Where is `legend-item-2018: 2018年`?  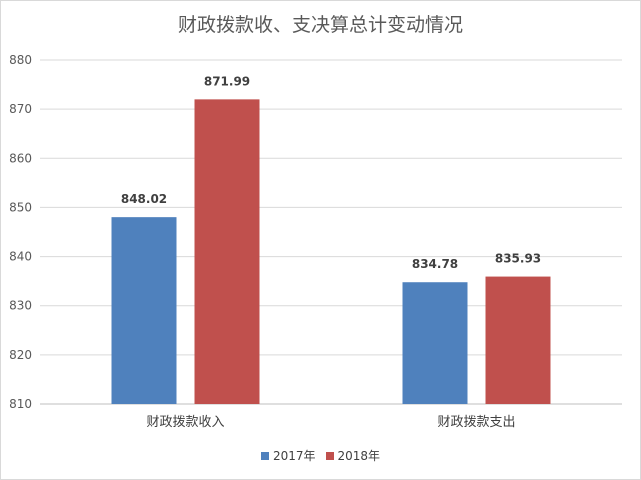 legend-item-2018: 2018年 is located at coordinates (353, 455).